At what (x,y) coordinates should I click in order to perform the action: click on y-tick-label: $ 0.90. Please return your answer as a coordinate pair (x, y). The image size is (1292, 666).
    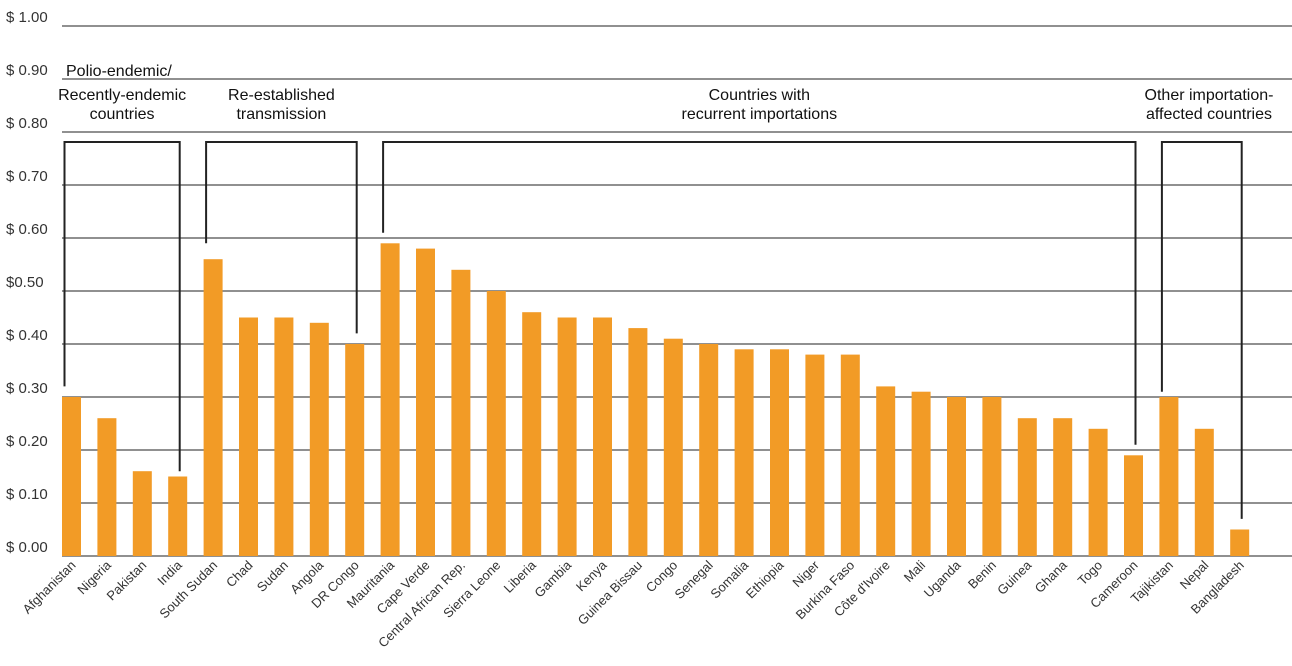
    Looking at the image, I should click on (27, 70).